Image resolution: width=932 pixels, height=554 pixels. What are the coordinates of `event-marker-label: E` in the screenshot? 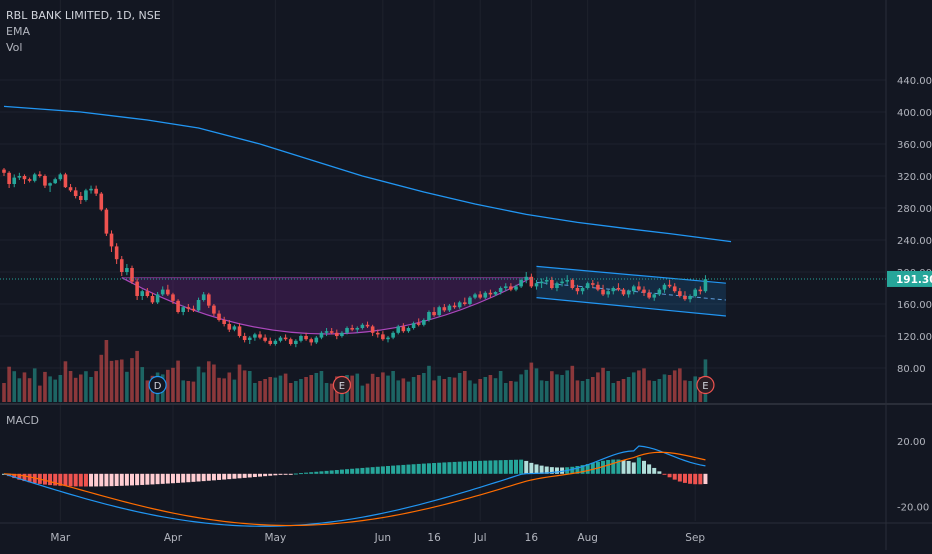 It's located at (342, 386).